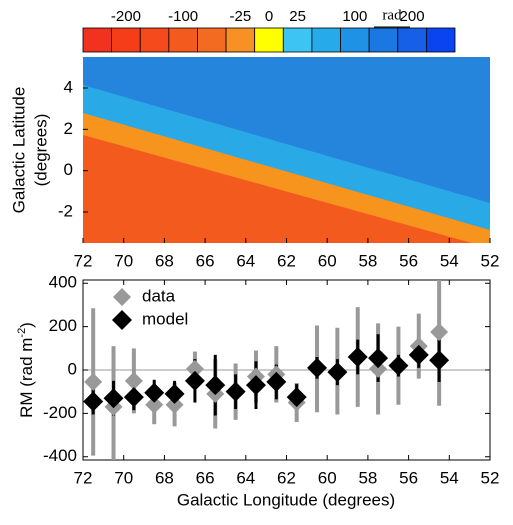  What do you see at coordinates (354, 16) in the screenshot?
I see `colorbar-label: 100` at bounding box center [354, 16].